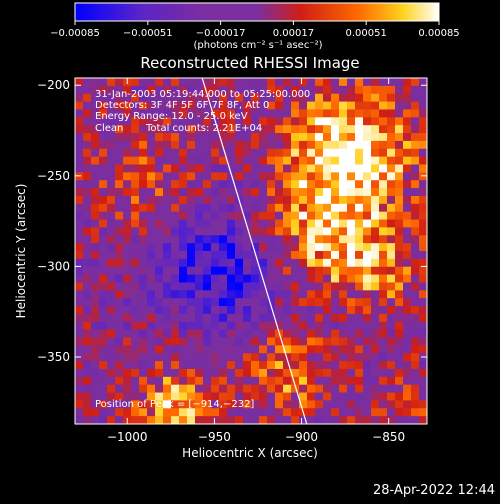  What do you see at coordinates (53, 176) in the screenshot?
I see `y-tick-label: −250` at bounding box center [53, 176].